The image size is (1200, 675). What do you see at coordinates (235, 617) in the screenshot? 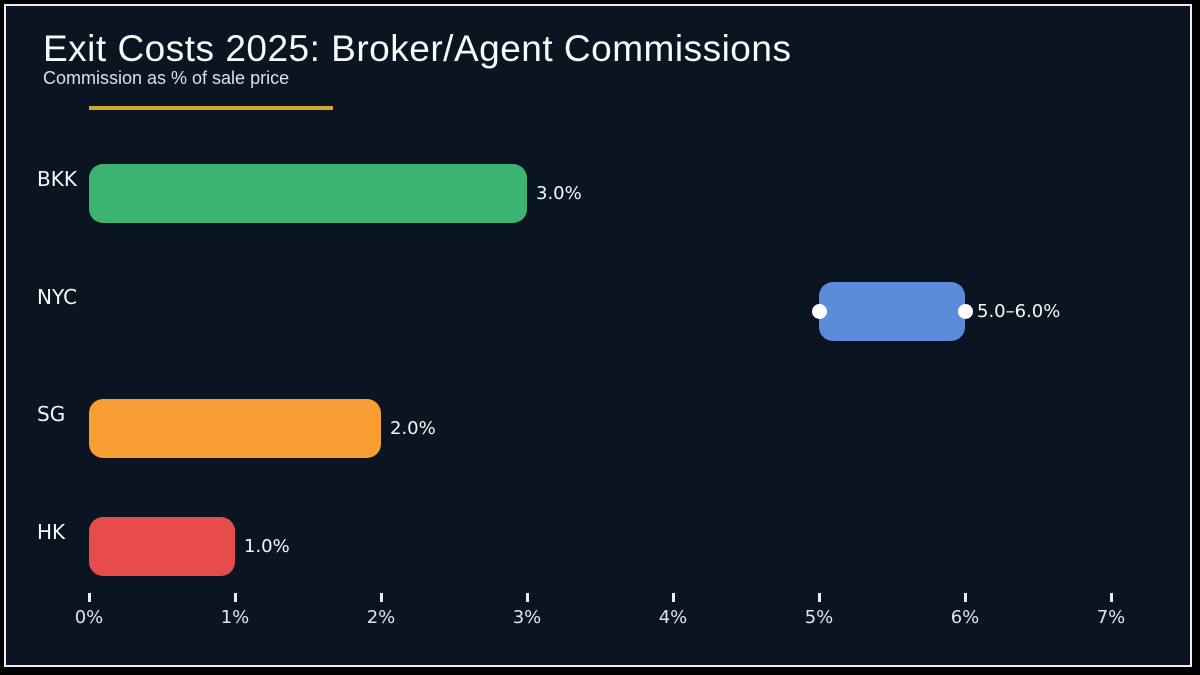
I see `x-axis-label-1pct: 1%` at bounding box center [235, 617].